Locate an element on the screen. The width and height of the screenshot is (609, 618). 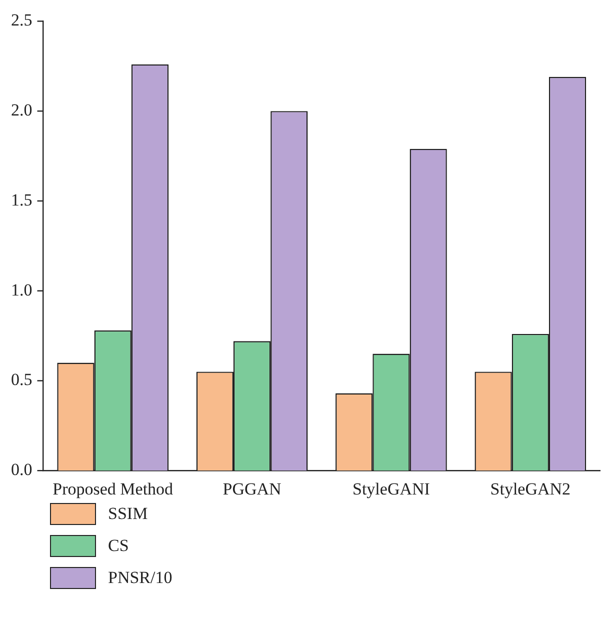
y-tick-label: 2.0 is located at coordinates (21, 110).